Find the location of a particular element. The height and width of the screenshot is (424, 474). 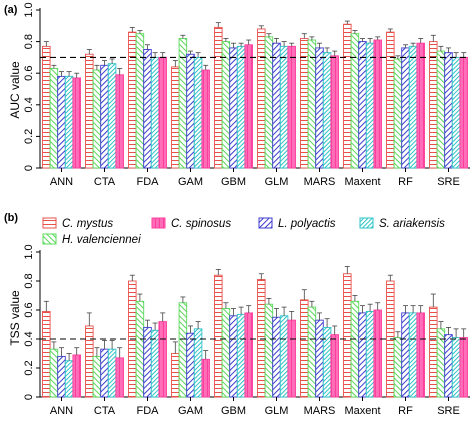

panel-b-bar-gam-c-spinosus is located at coordinates (205, 378).